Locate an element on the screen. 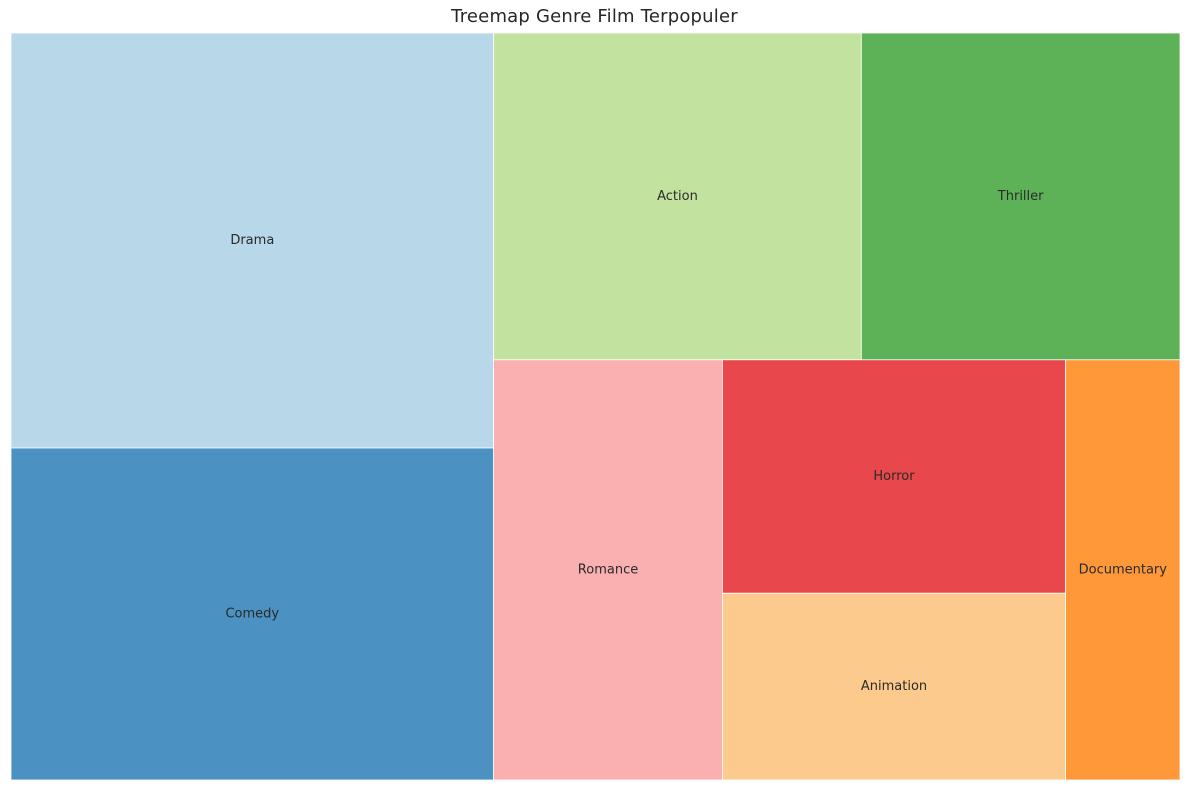 The image size is (1189, 790). tile-label-thriller: Thriller is located at coordinates (1020, 196).